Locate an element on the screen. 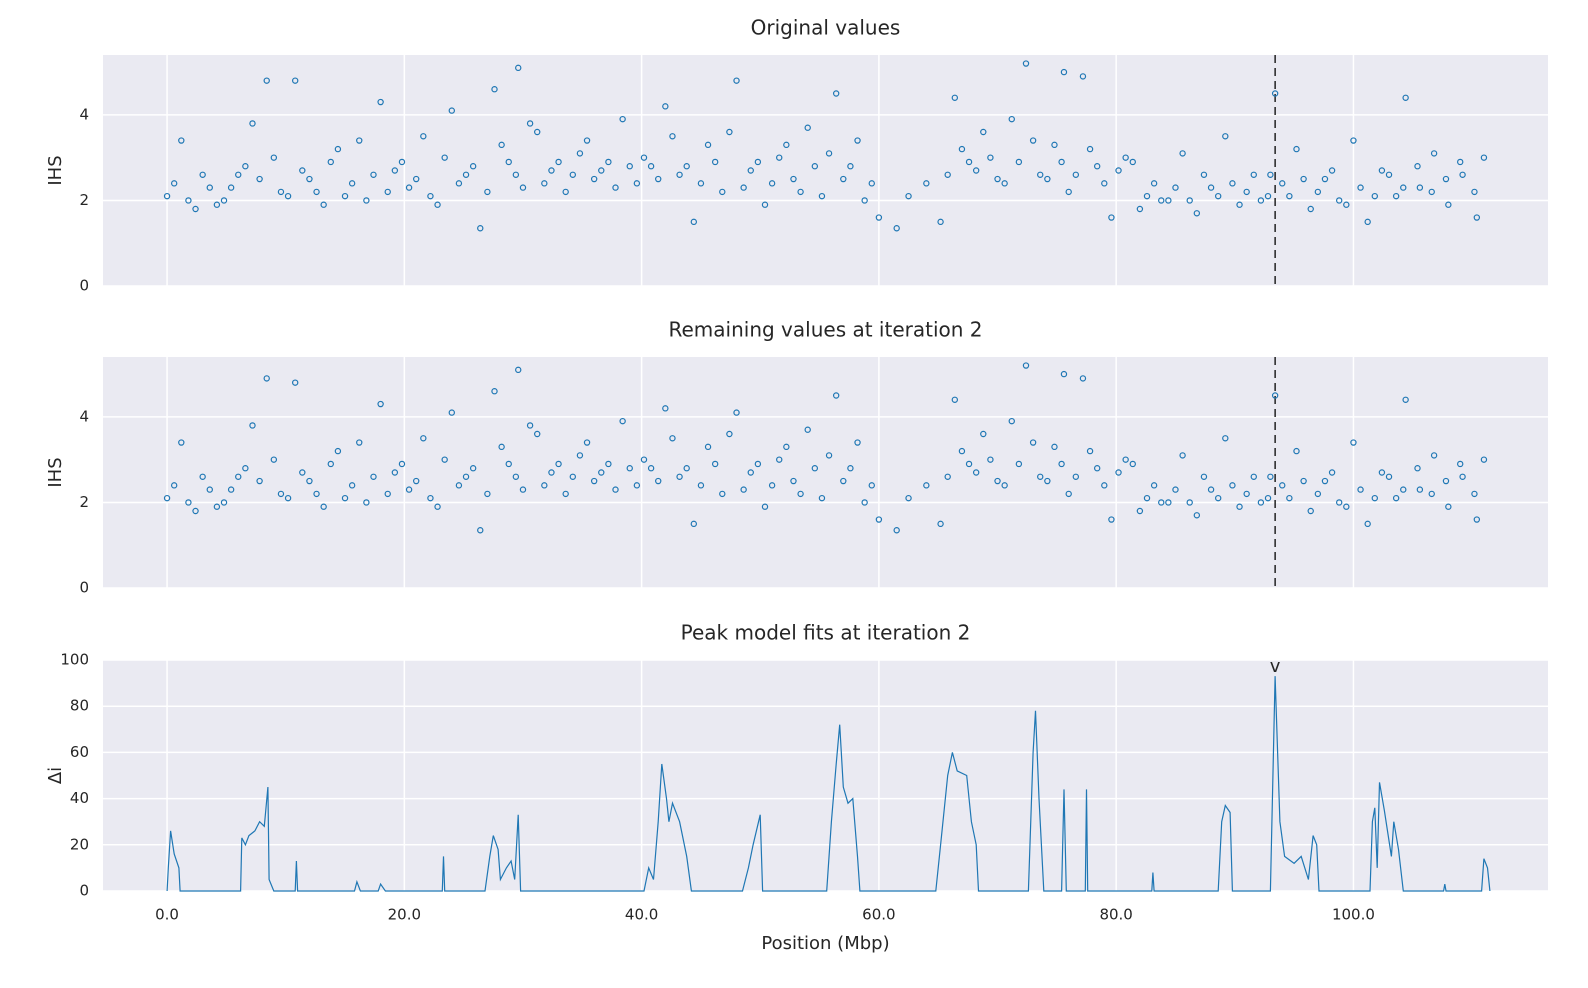 The image size is (1588, 988). x-tick-label: 0.0 is located at coordinates (167, 915).